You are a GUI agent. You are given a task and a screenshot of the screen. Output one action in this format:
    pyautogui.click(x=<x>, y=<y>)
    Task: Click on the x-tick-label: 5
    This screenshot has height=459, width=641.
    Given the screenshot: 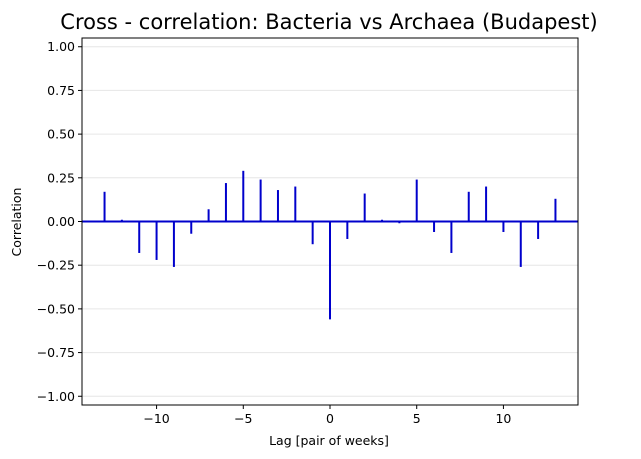 What is the action you would take?
    pyautogui.click(x=417, y=418)
    